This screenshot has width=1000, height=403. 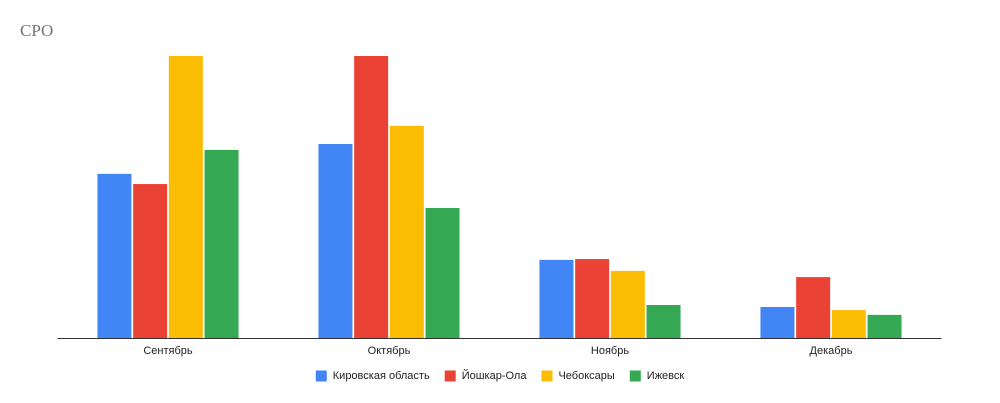 What do you see at coordinates (586, 376) in the screenshot?
I see `legend-label: Чебоксары` at bounding box center [586, 376].